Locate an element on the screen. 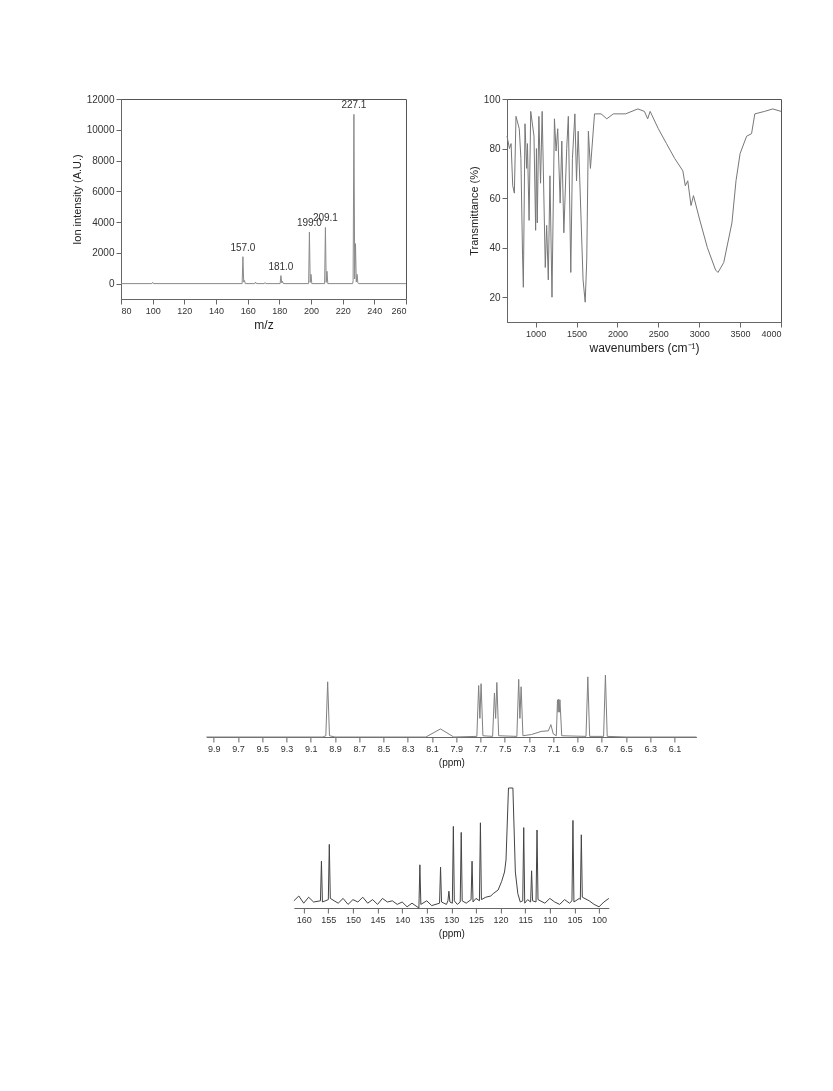 The height and width of the screenshot is (1091, 833). x-tick-label: 135 is located at coordinates (427, 919).